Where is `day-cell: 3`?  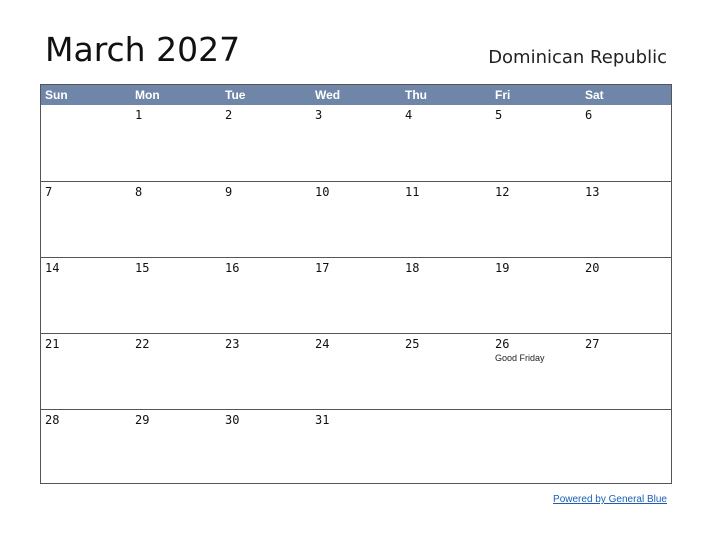 day-cell: 3 is located at coordinates (356, 143).